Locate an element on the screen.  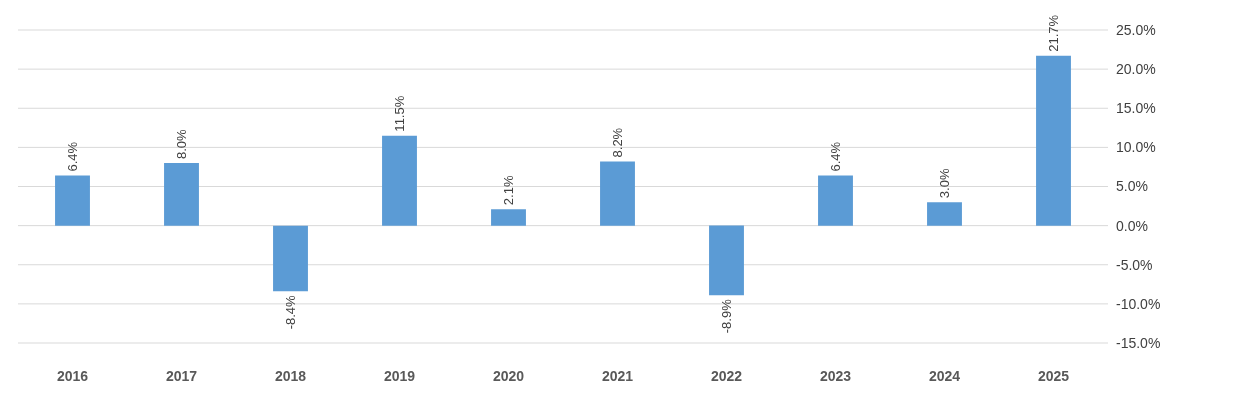
data-label: -8.9% is located at coordinates (726, 316).